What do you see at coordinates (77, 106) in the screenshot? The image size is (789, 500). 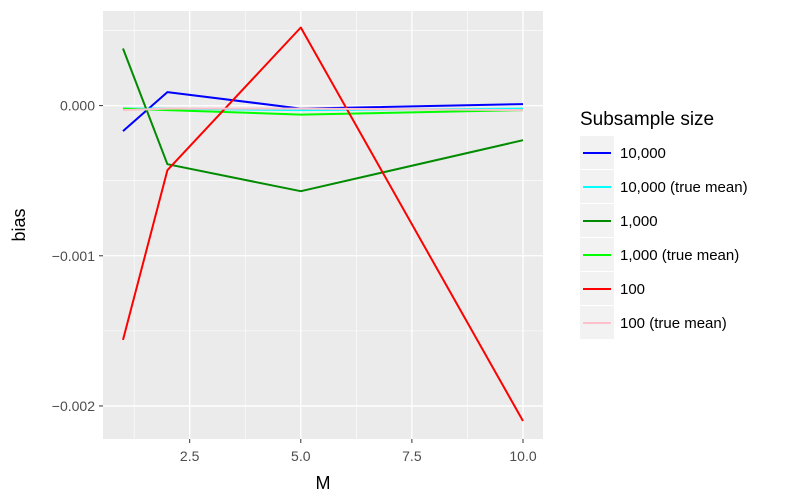 I see `y-tick-label: 0.000` at bounding box center [77, 106].